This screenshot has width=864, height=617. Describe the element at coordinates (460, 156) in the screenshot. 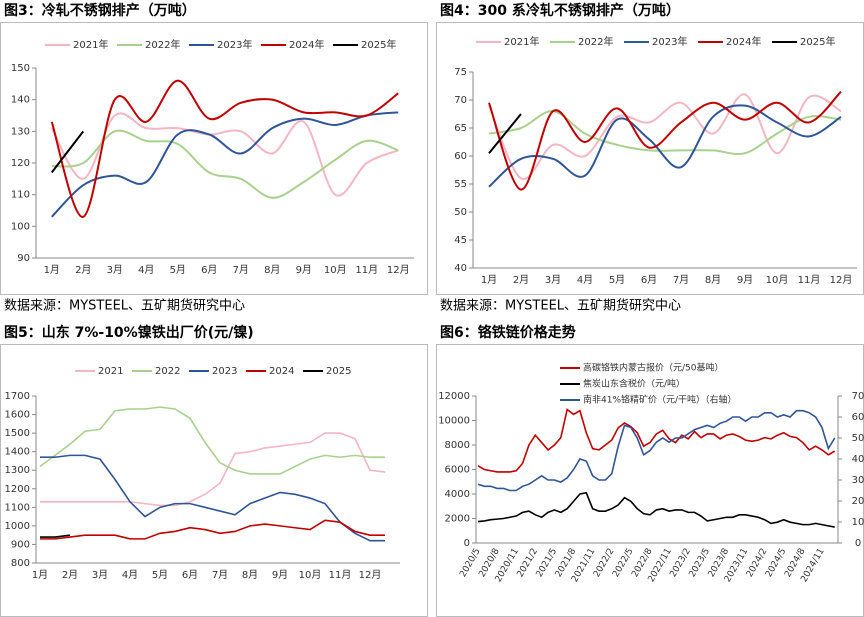

I see `y-tick-label: 60` at that location.